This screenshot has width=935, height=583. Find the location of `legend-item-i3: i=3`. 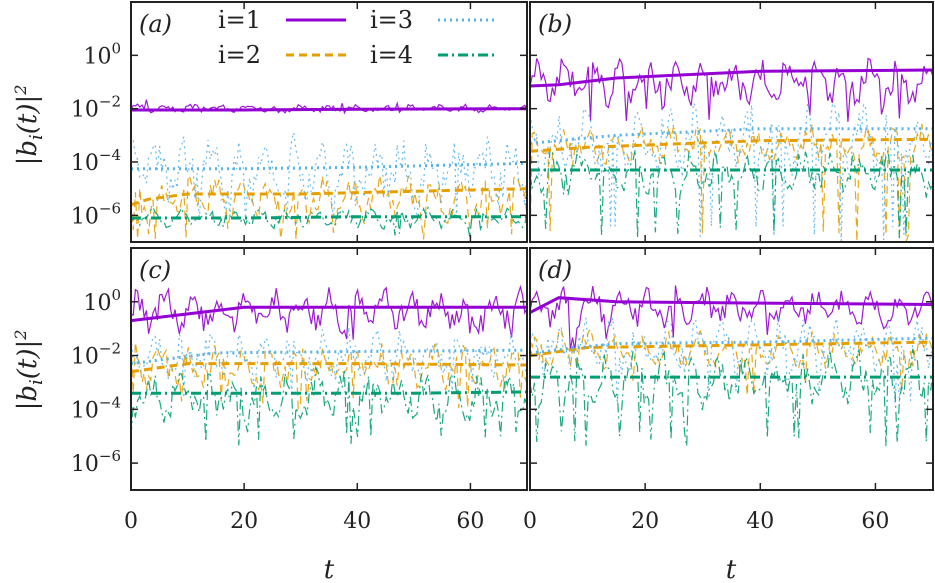

legend-item-i3: i=3 is located at coordinates (434, 20).